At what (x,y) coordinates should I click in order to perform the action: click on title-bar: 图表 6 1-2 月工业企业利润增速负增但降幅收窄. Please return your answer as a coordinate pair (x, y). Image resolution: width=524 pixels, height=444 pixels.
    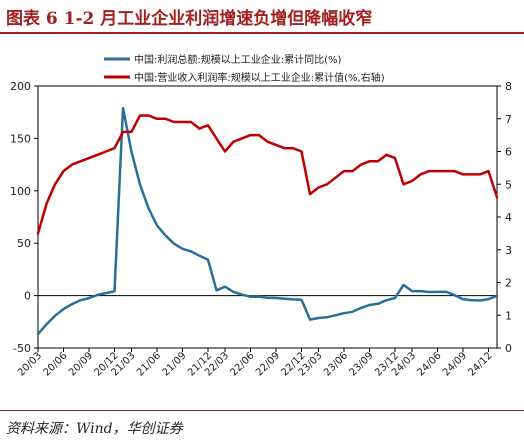
    Looking at the image, I should click on (262, 16).